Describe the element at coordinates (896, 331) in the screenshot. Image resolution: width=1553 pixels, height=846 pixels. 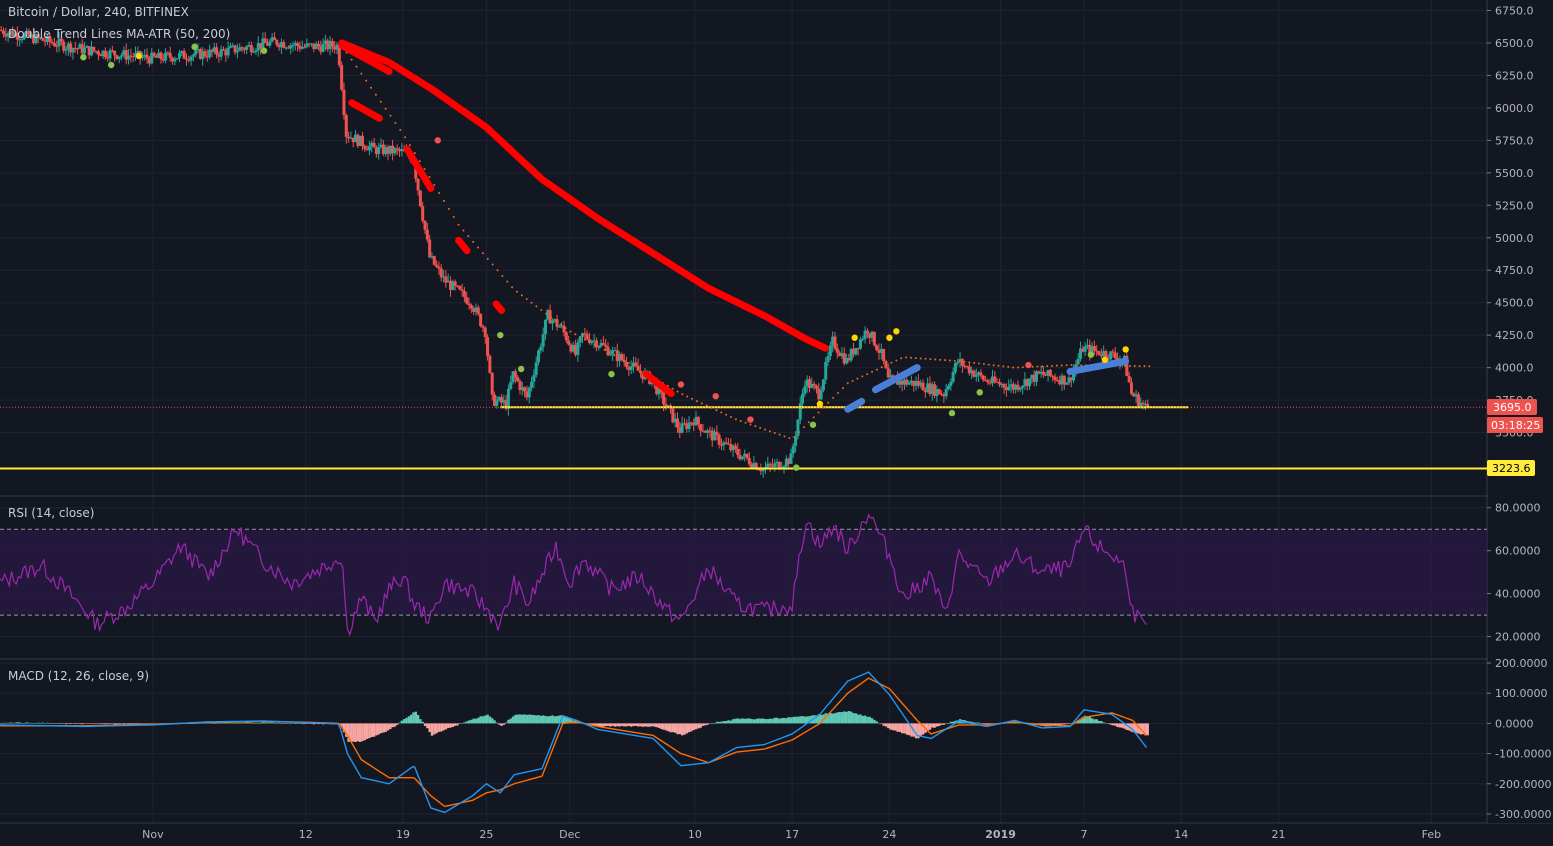
I see `signal-dot` at that location.